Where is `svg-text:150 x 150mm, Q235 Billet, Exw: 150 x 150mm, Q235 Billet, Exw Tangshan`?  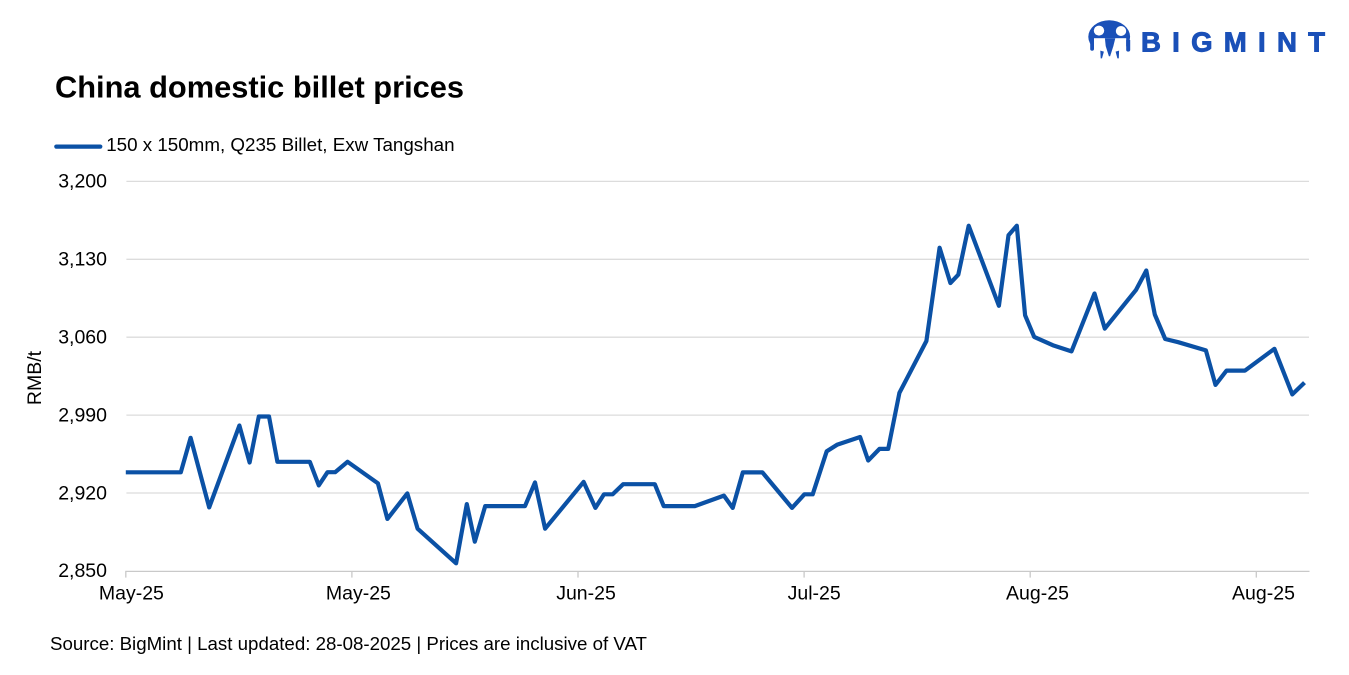
svg-text:150 x 150mm, Q235 Billet, Exw: 150 x 150mm, Q235 Billet, Exw Tangshan is located at coordinates (280, 144).